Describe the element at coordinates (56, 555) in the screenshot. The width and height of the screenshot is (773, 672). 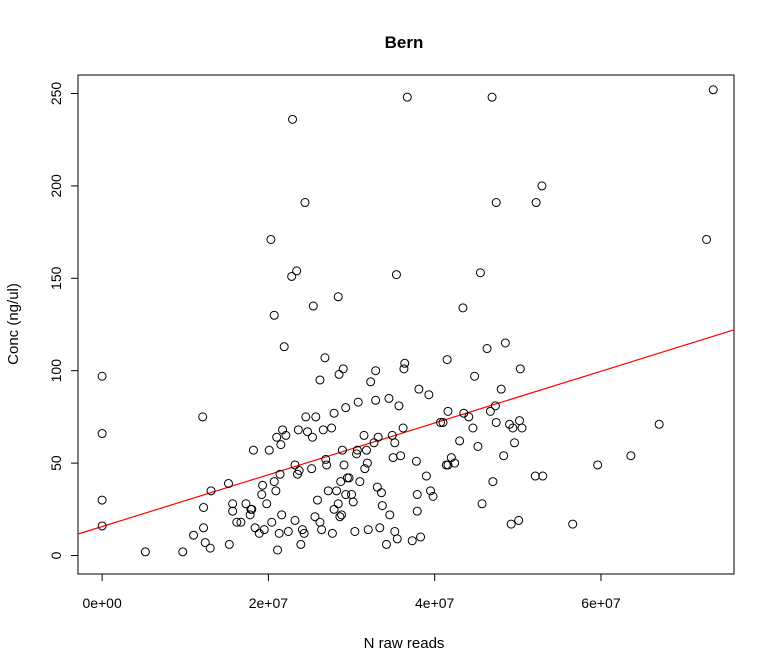
I see `y-tick-label: 0` at that location.